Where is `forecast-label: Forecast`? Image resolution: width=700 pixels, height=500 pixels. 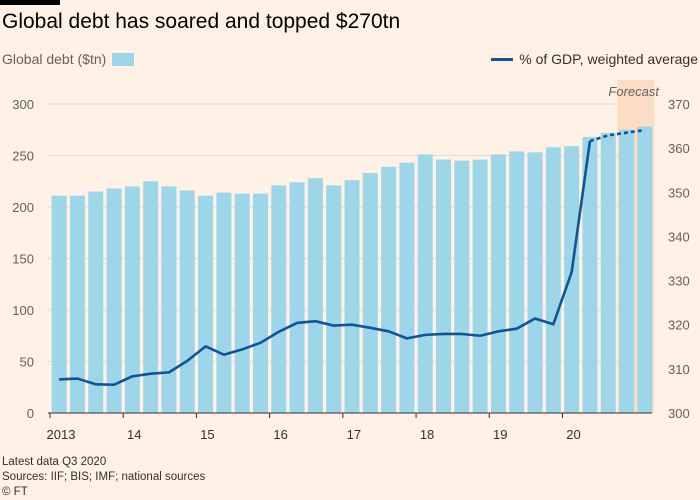 forecast-label: Forecast is located at coordinates (634, 91).